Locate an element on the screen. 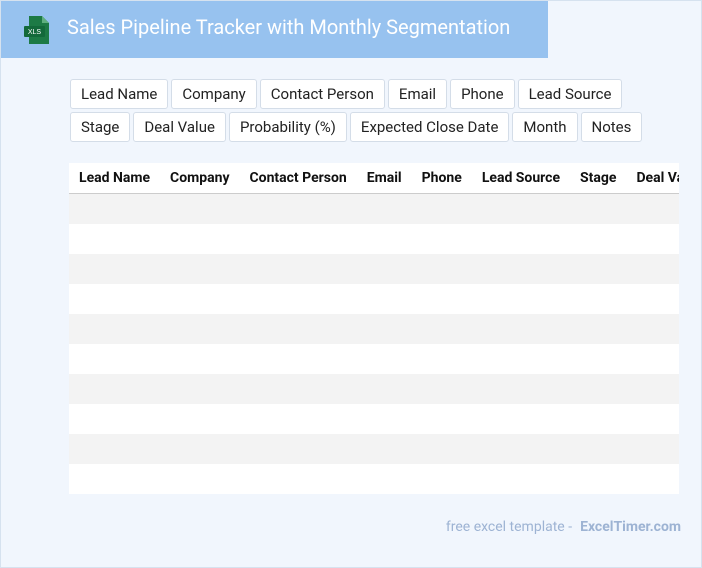 This screenshot has height=568, width=702. footer-brand: ExcelTimer.com is located at coordinates (630, 527).